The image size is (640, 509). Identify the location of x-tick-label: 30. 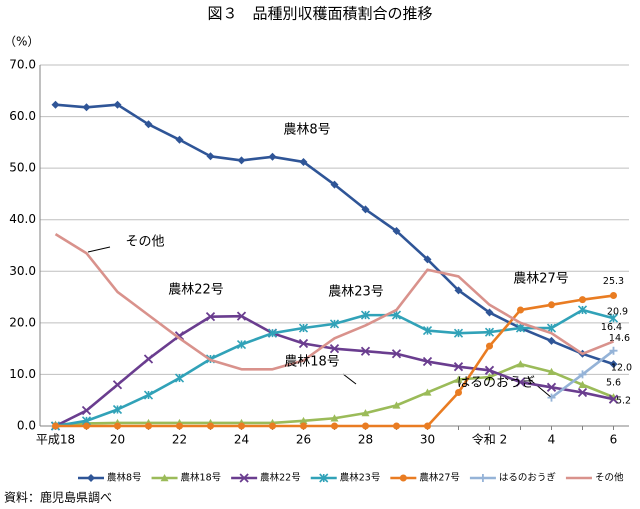
(427, 440).